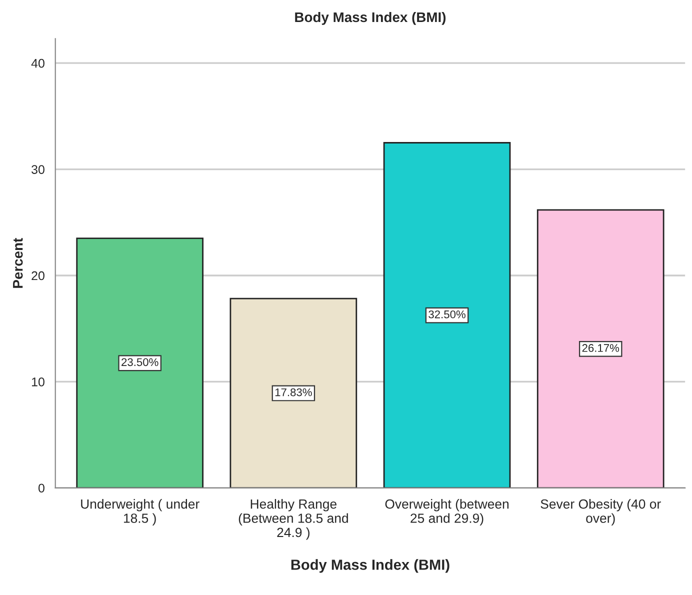  I want to click on data-label: 26.17%, so click(601, 348).